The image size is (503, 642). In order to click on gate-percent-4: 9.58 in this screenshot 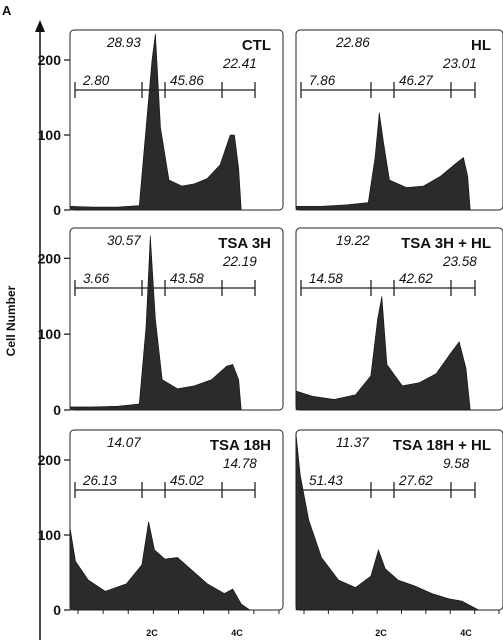, I will do `click(456, 463)`.